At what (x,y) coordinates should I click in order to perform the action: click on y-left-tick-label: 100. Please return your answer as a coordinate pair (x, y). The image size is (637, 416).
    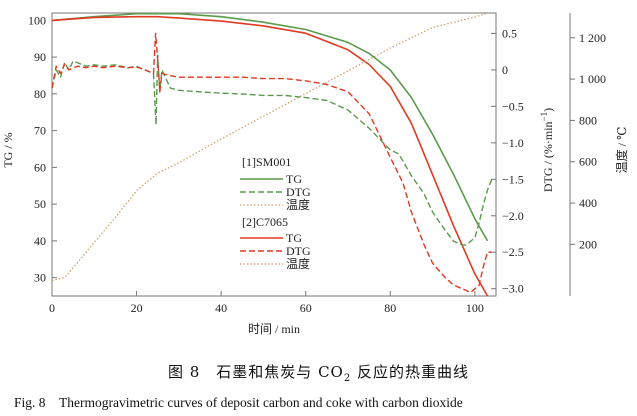
    Looking at the image, I should click on (37, 20).